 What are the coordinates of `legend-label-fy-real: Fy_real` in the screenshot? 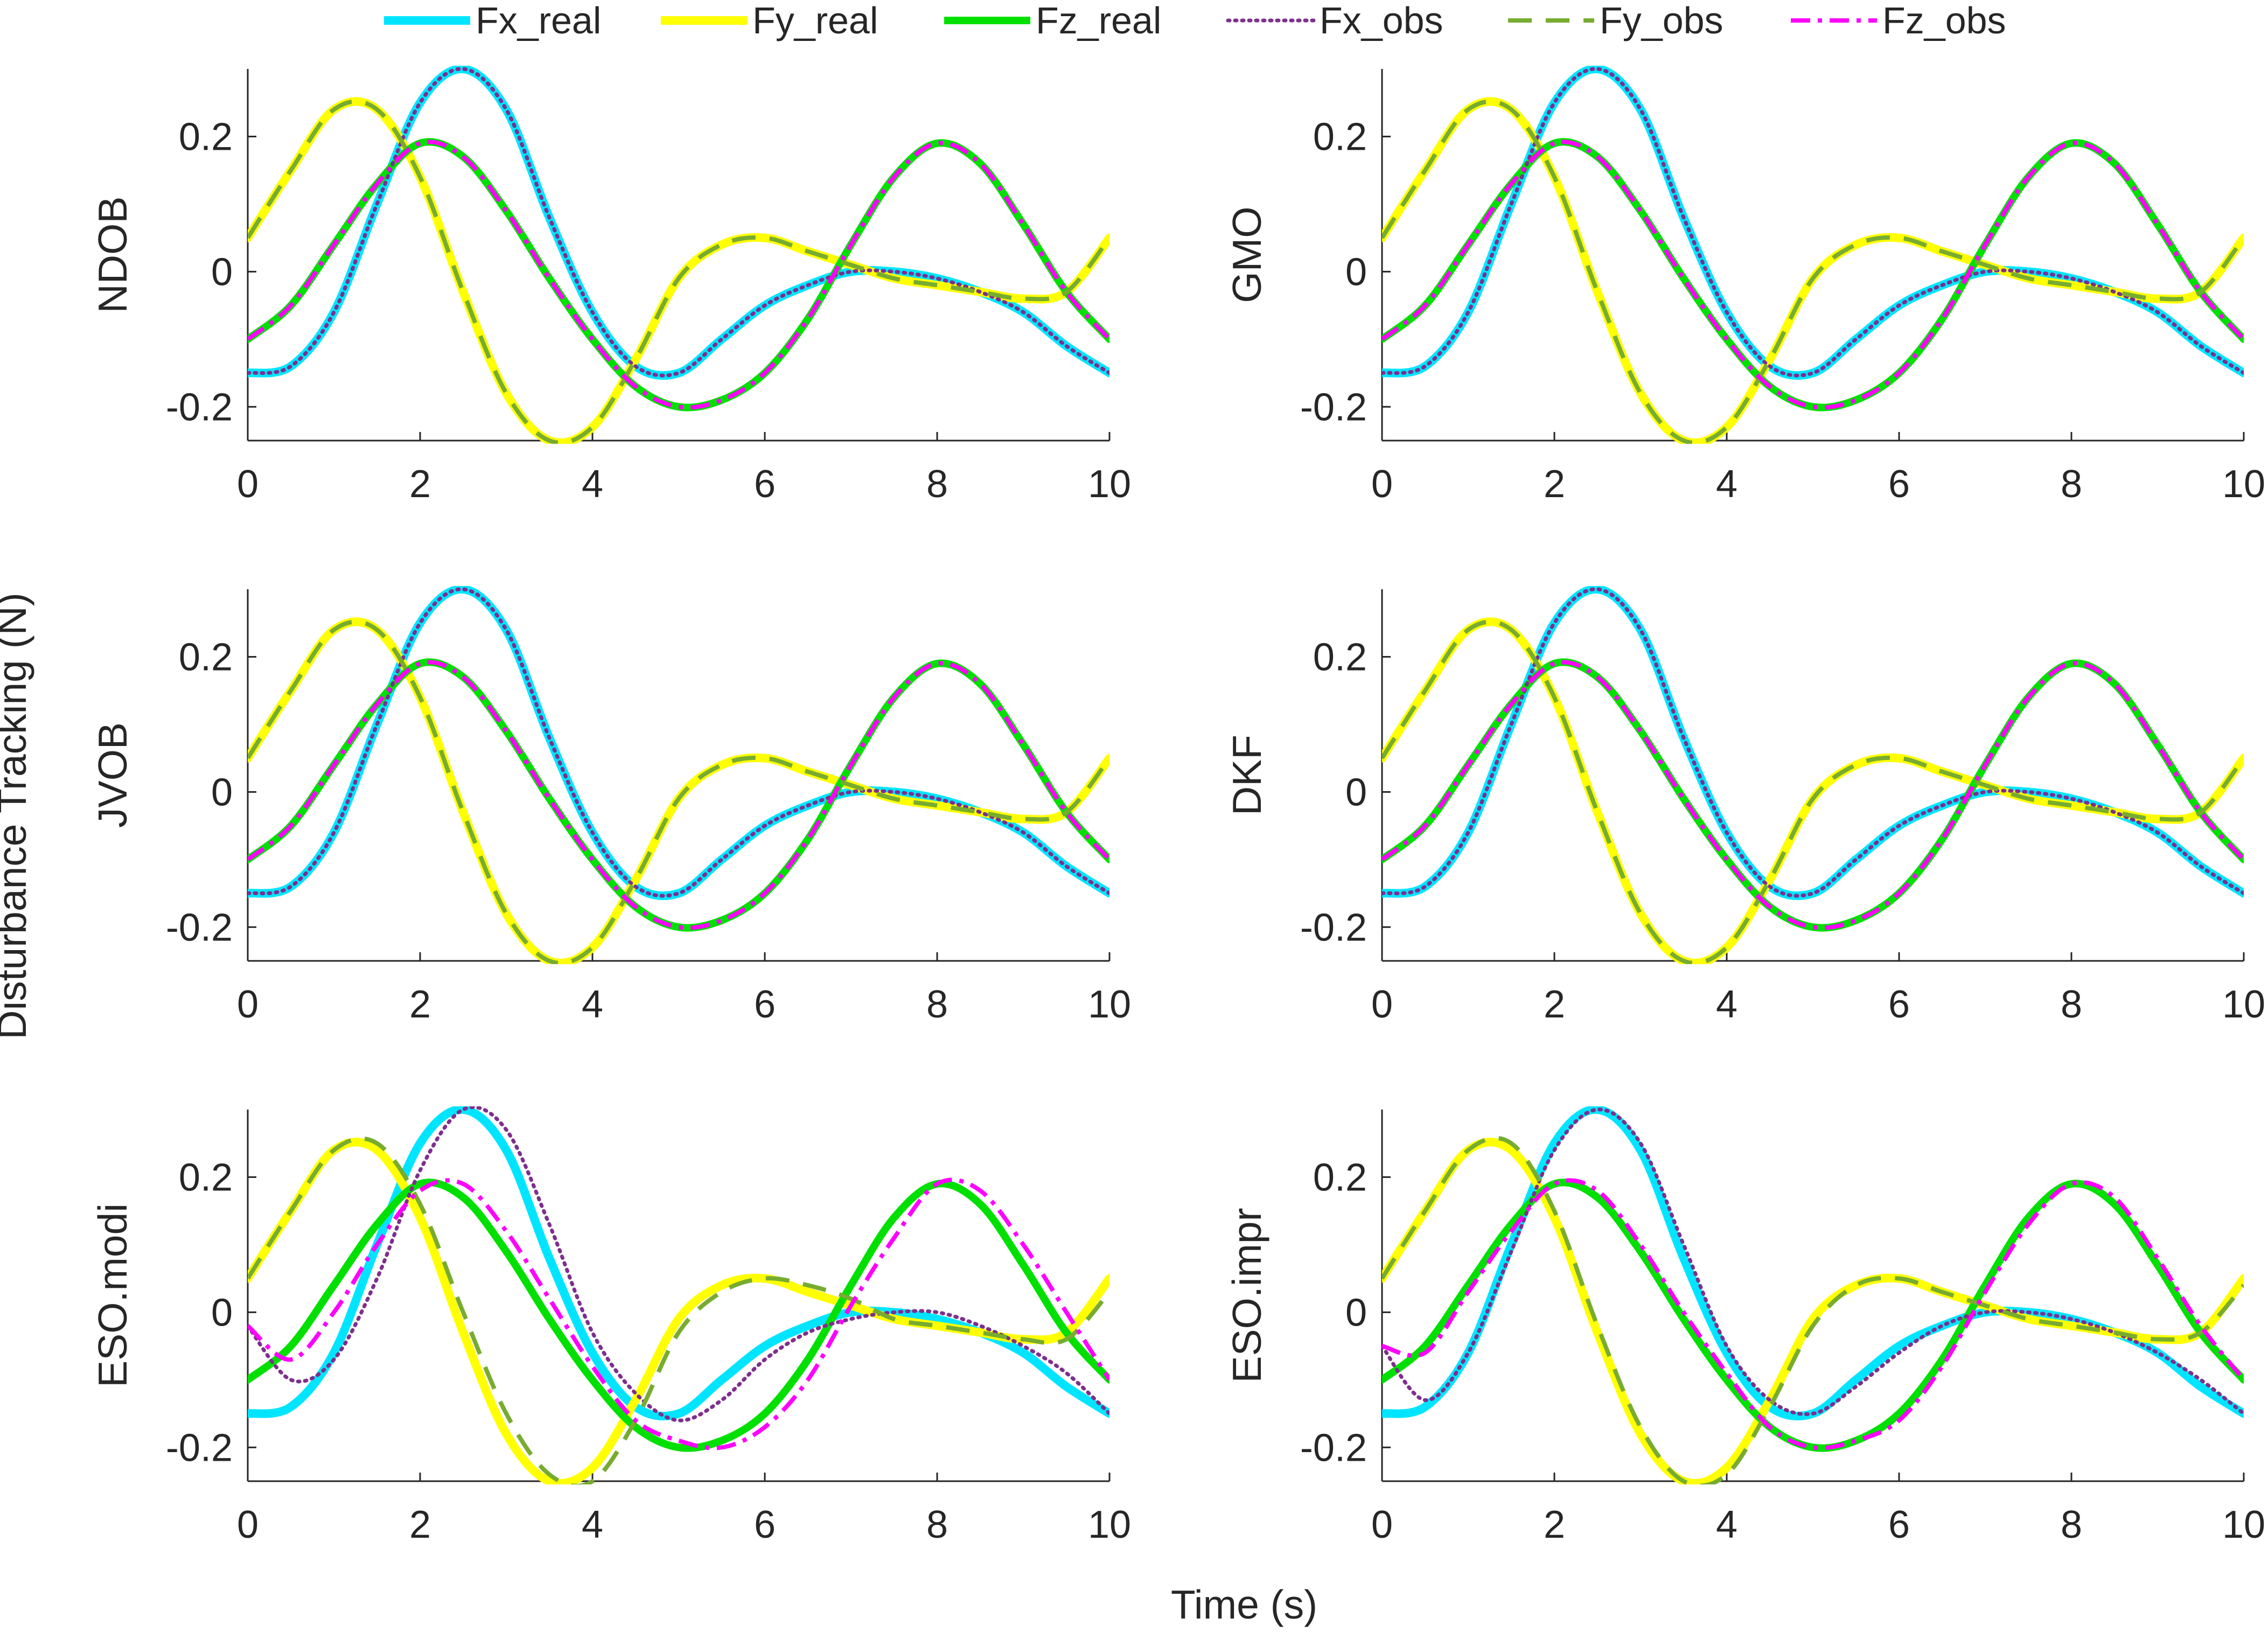 It's located at (815, 21).